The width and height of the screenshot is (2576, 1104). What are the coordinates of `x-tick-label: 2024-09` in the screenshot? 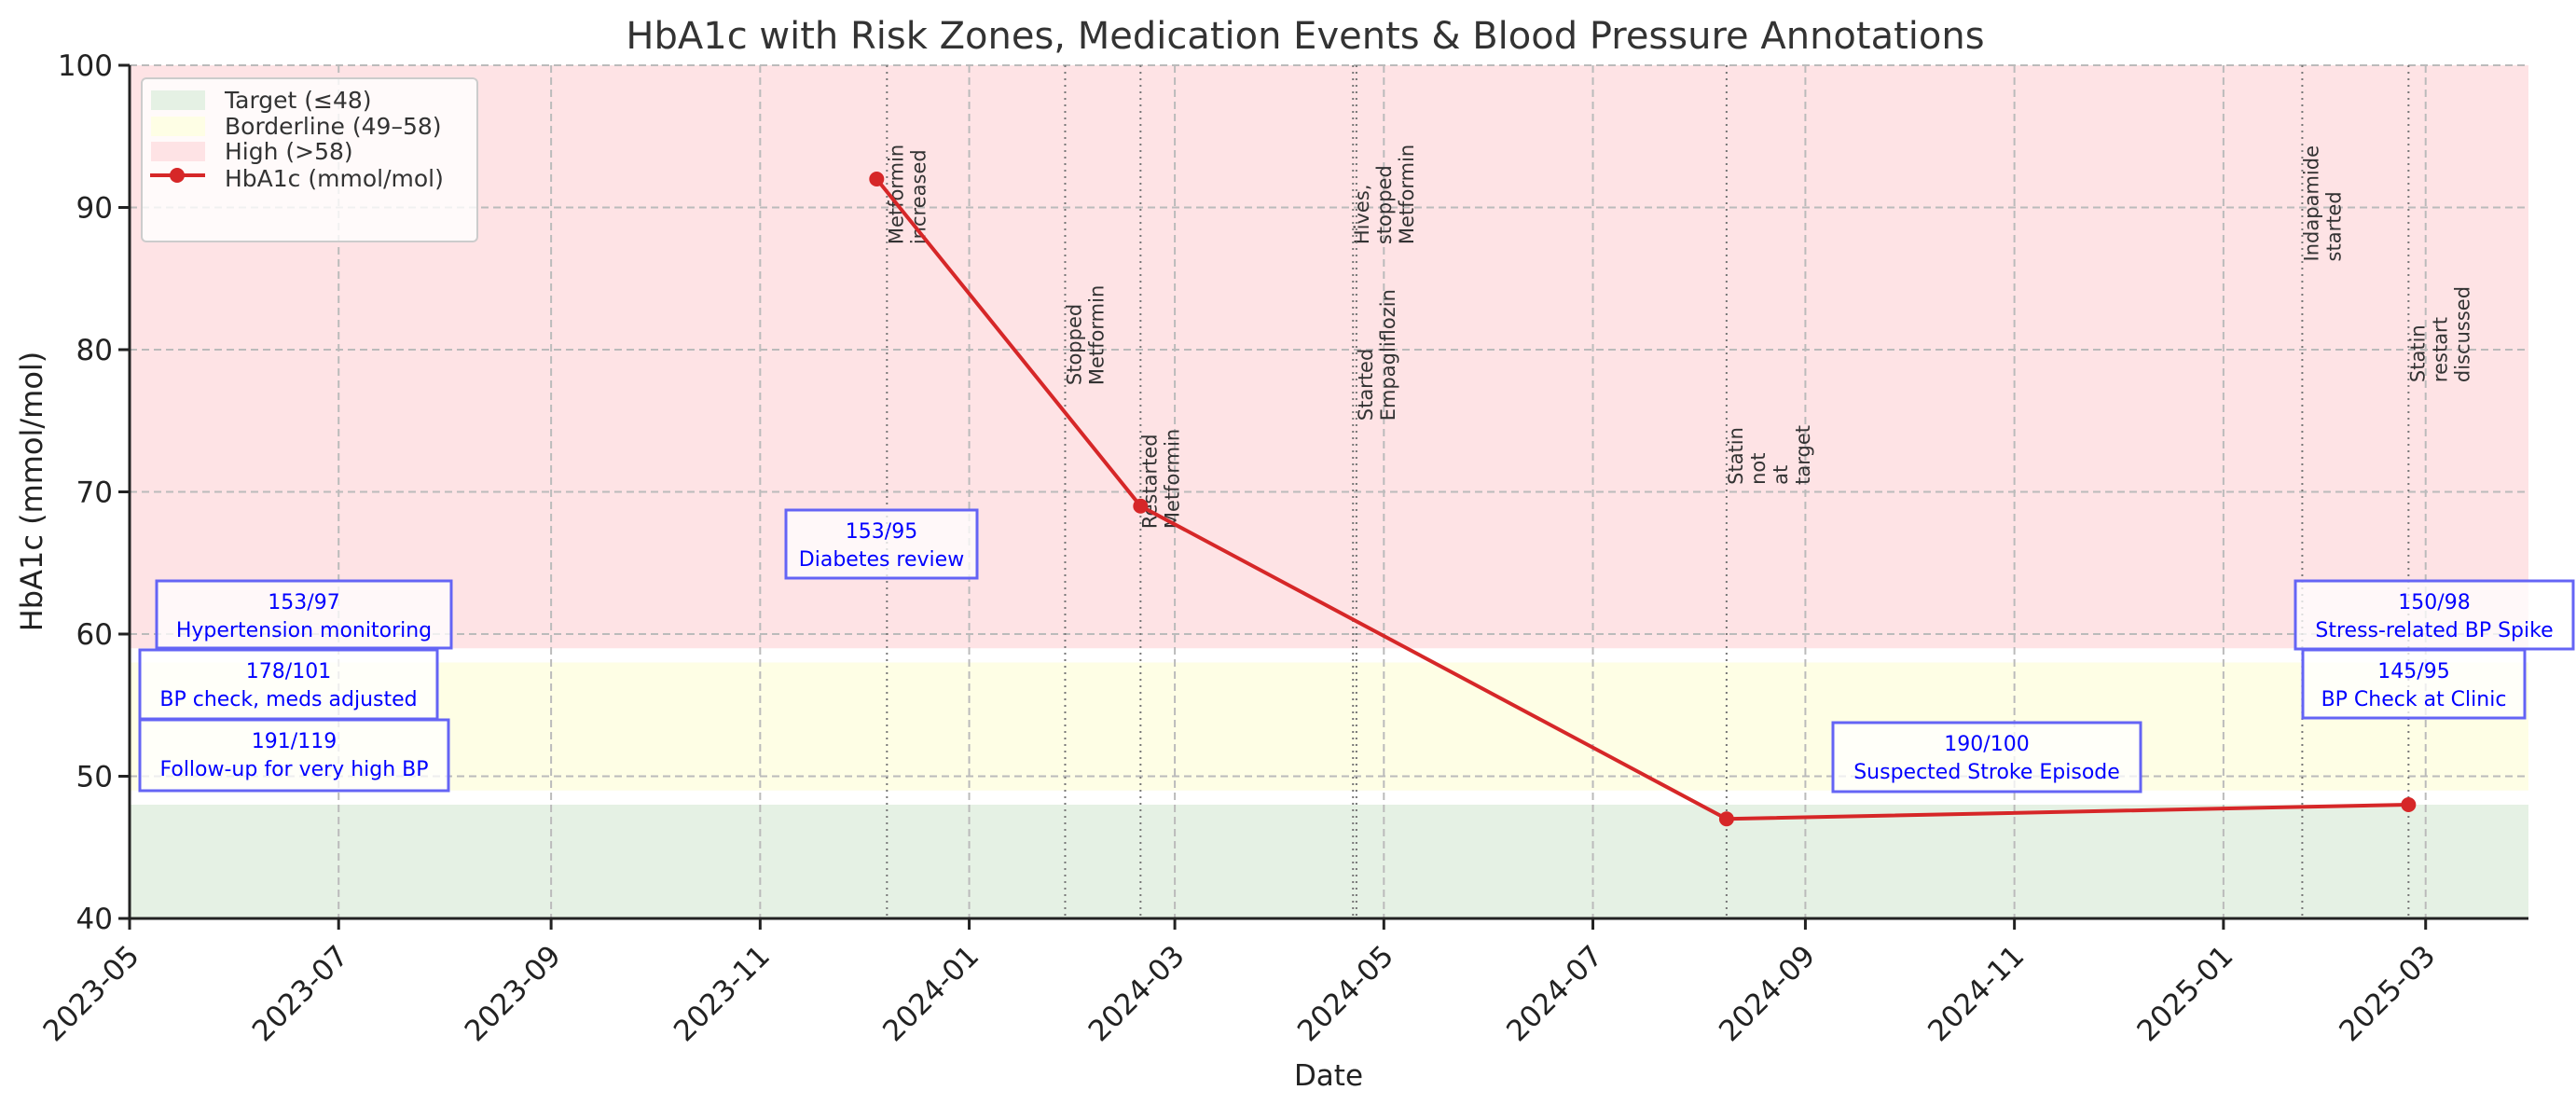 It's located at (1767, 994).